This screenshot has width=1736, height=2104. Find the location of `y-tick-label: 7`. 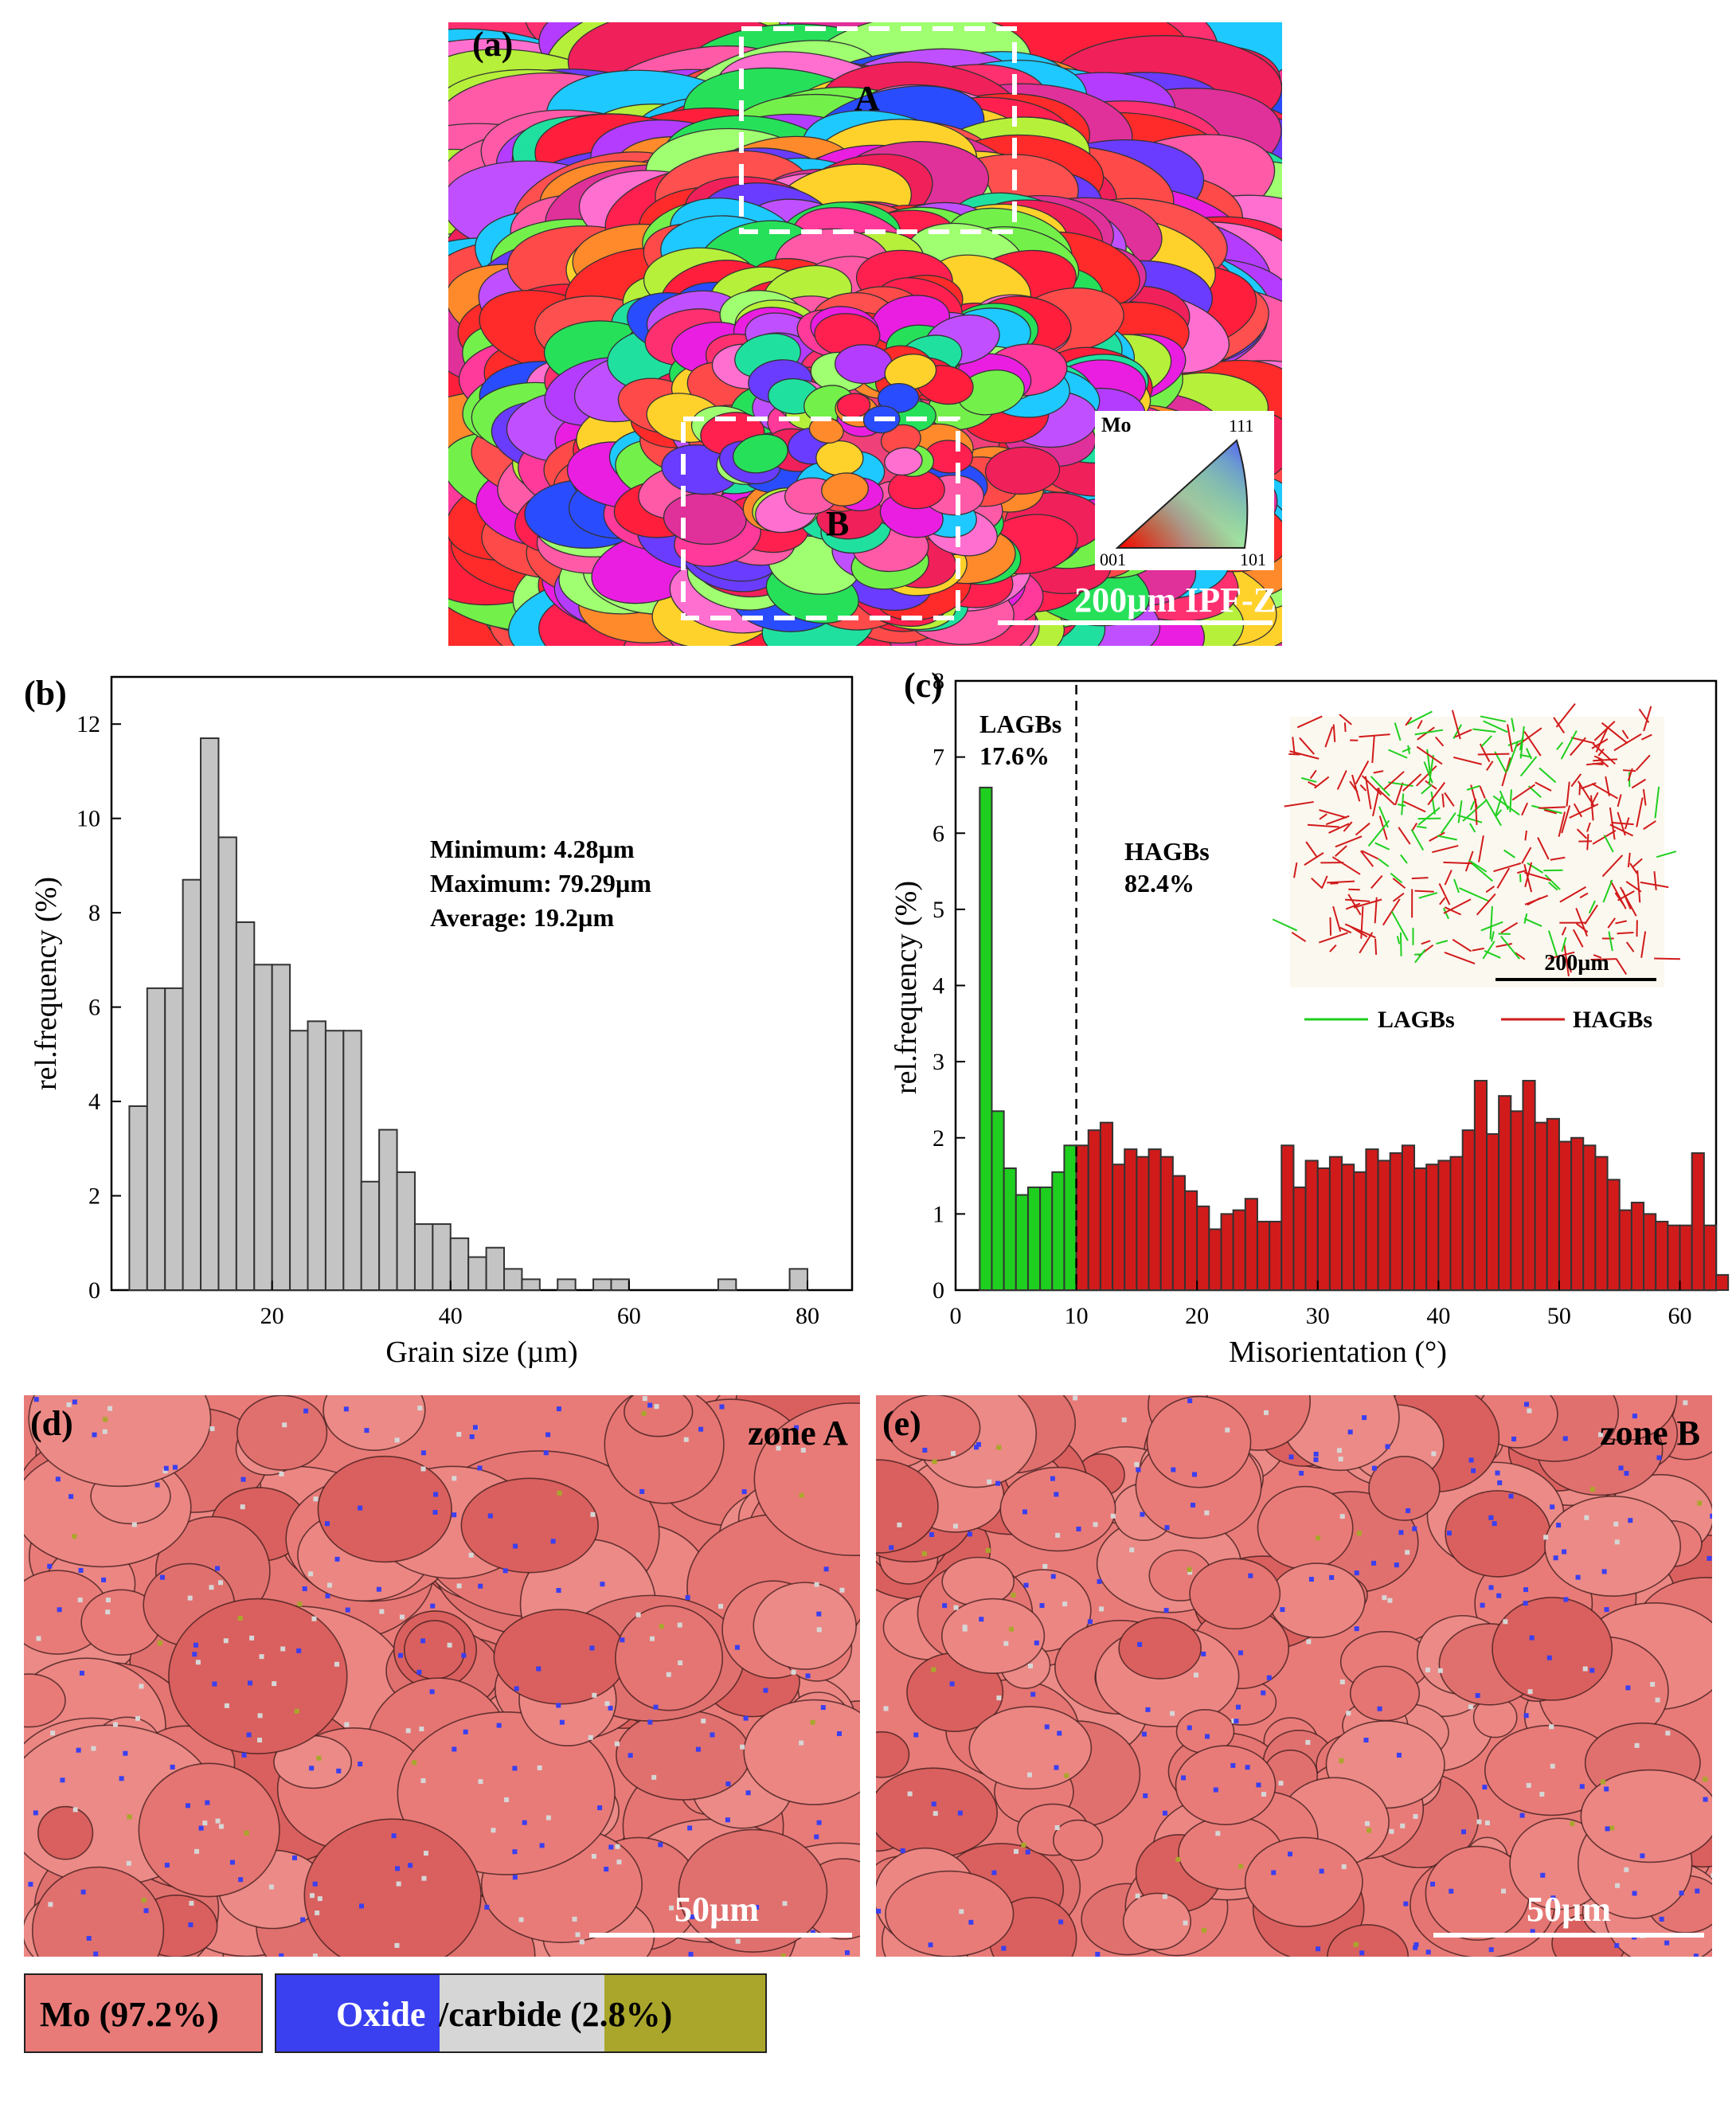

y-tick-label: 7 is located at coordinates (939, 758).